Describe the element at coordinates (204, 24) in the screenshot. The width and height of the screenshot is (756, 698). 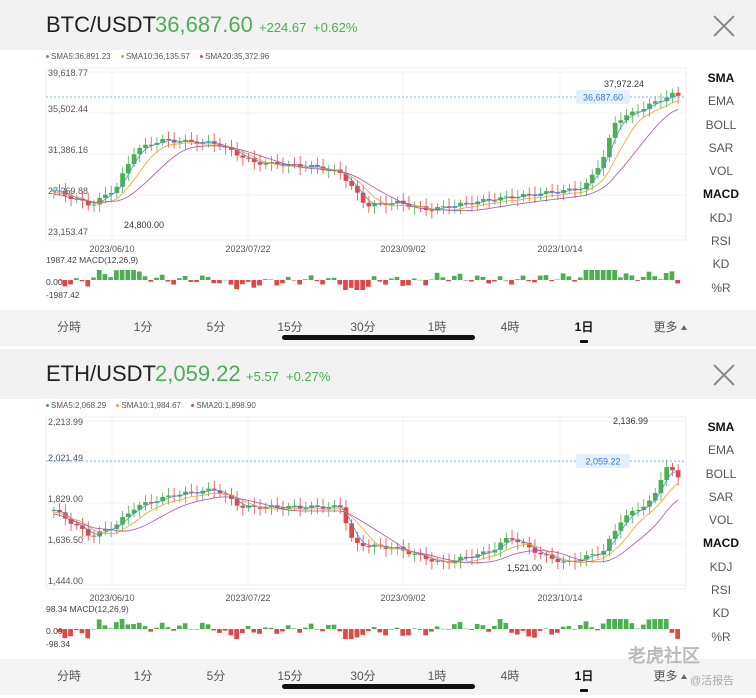
I see `last-price: 36,687.60` at that location.